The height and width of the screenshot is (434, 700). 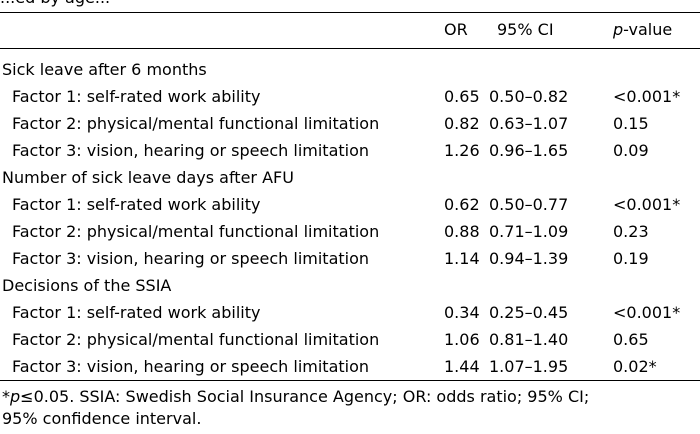 What do you see at coordinates (462, 150) in the screenshot?
I see `or-value: 1.26` at bounding box center [462, 150].